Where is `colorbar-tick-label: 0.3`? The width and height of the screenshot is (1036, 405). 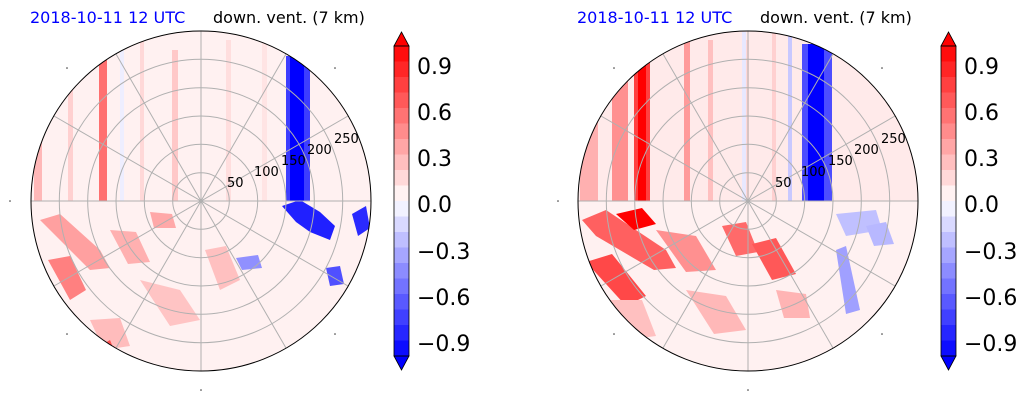 colorbar-tick-label: 0.3 is located at coordinates (434, 159).